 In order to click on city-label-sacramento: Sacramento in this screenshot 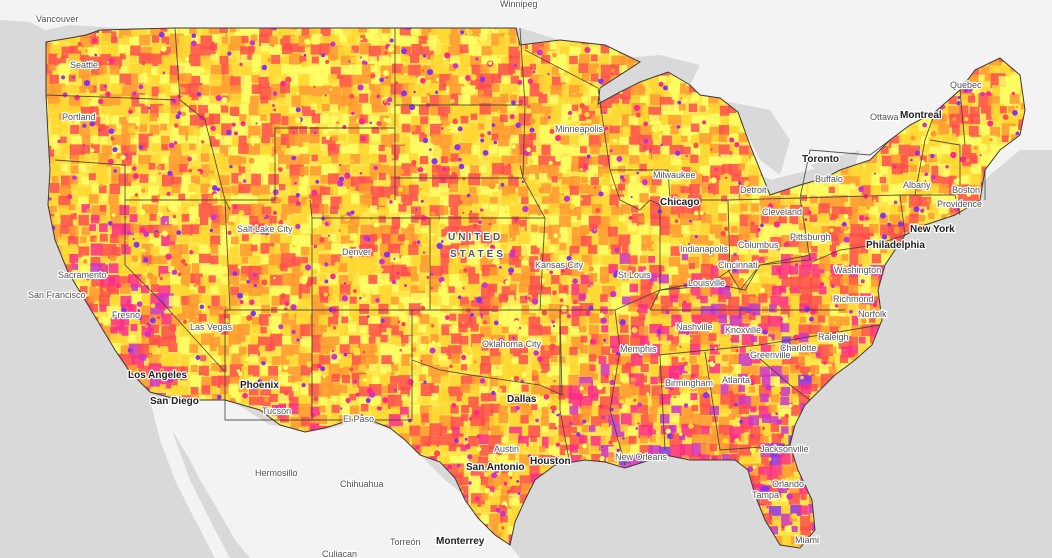, I will do `click(82, 275)`.